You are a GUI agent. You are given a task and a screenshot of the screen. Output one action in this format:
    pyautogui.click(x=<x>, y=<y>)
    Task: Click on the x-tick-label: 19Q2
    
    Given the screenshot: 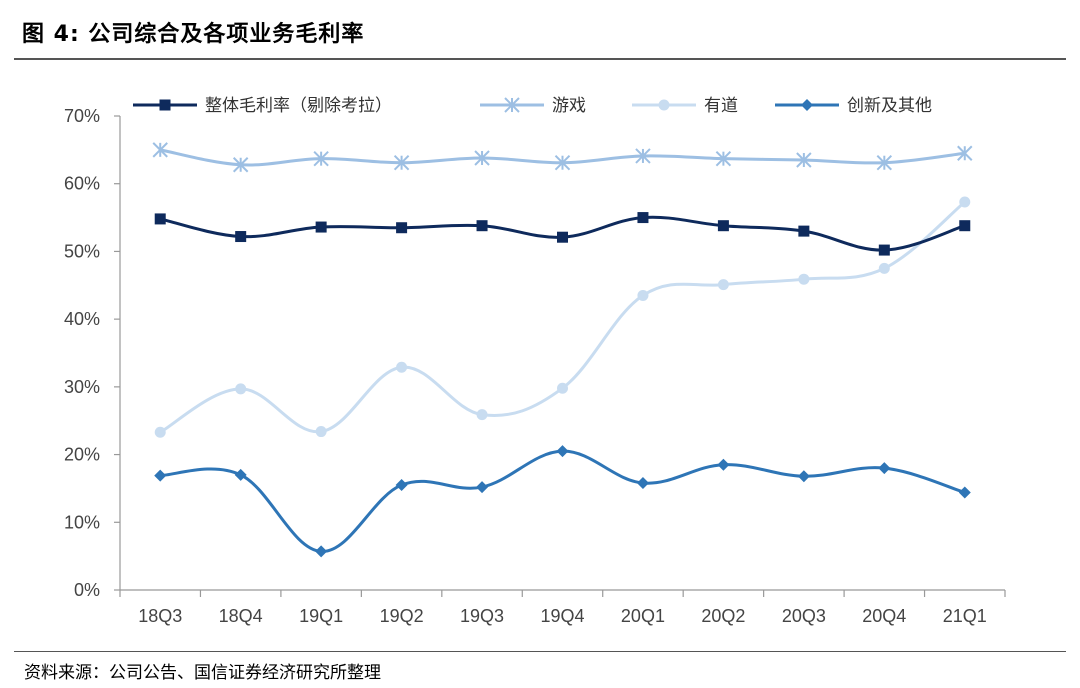 What is the action you would take?
    pyautogui.click(x=402, y=616)
    